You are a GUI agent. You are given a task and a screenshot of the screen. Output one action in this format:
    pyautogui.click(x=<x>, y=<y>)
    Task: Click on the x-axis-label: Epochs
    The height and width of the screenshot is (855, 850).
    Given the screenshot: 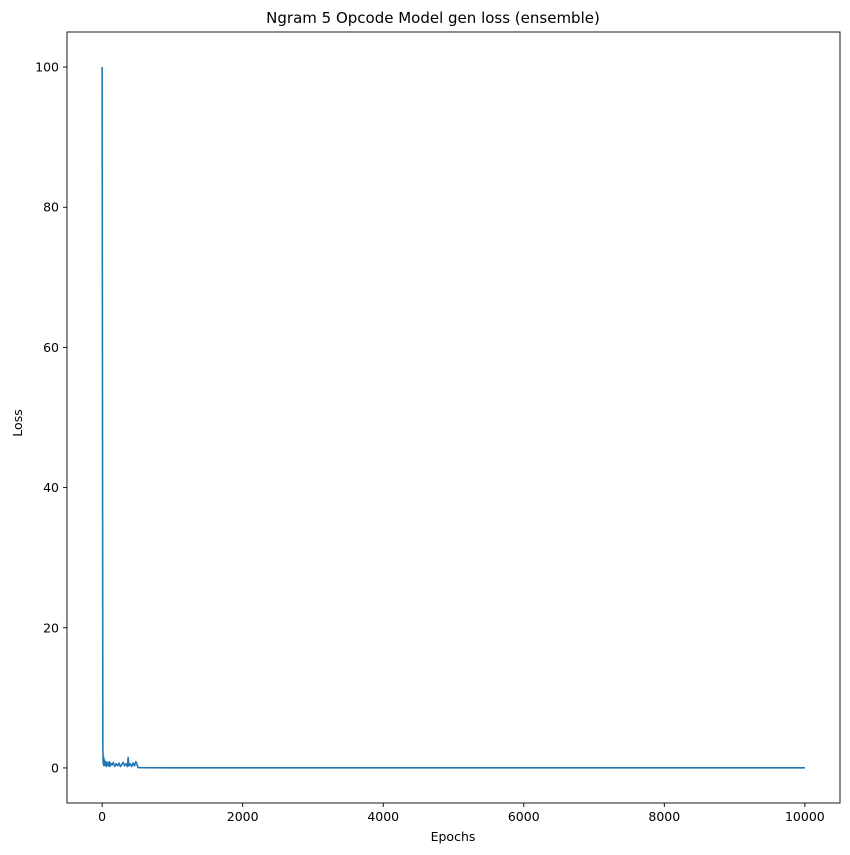 What is the action you would take?
    pyautogui.click(x=453, y=836)
    